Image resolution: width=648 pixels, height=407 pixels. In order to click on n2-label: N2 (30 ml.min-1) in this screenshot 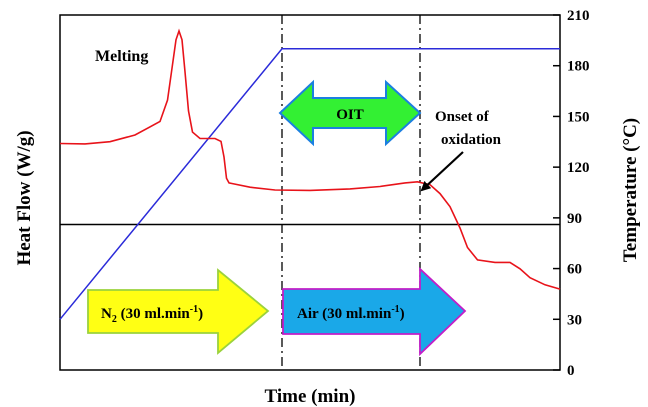, I will do `click(152, 314)`.